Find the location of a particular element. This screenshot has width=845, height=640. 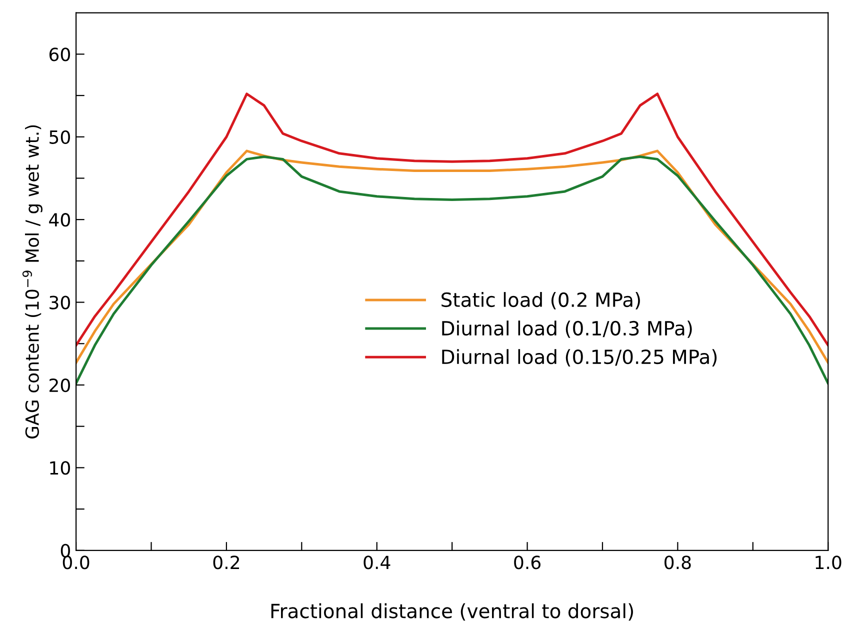

x-tick-label: 1.0 is located at coordinates (829, 563).